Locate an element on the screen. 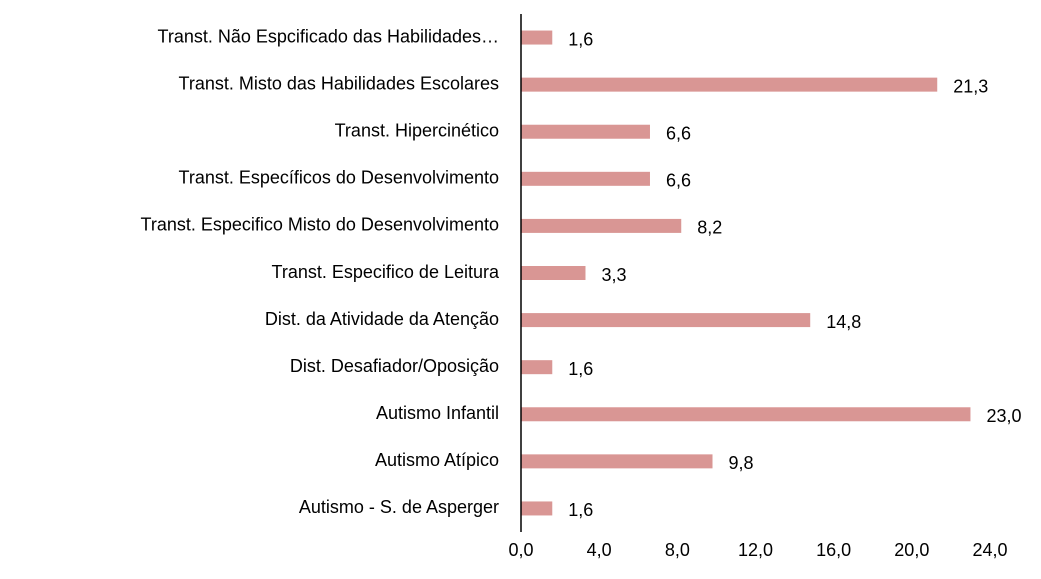  y-tick-label: Autismo Infantil is located at coordinates (437, 413).